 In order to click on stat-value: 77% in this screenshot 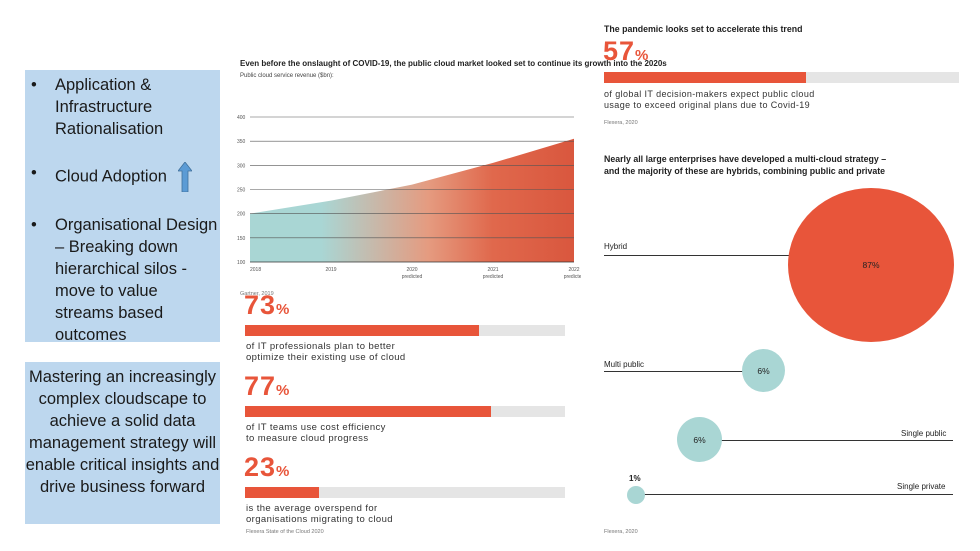, I will do `click(267, 386)`.